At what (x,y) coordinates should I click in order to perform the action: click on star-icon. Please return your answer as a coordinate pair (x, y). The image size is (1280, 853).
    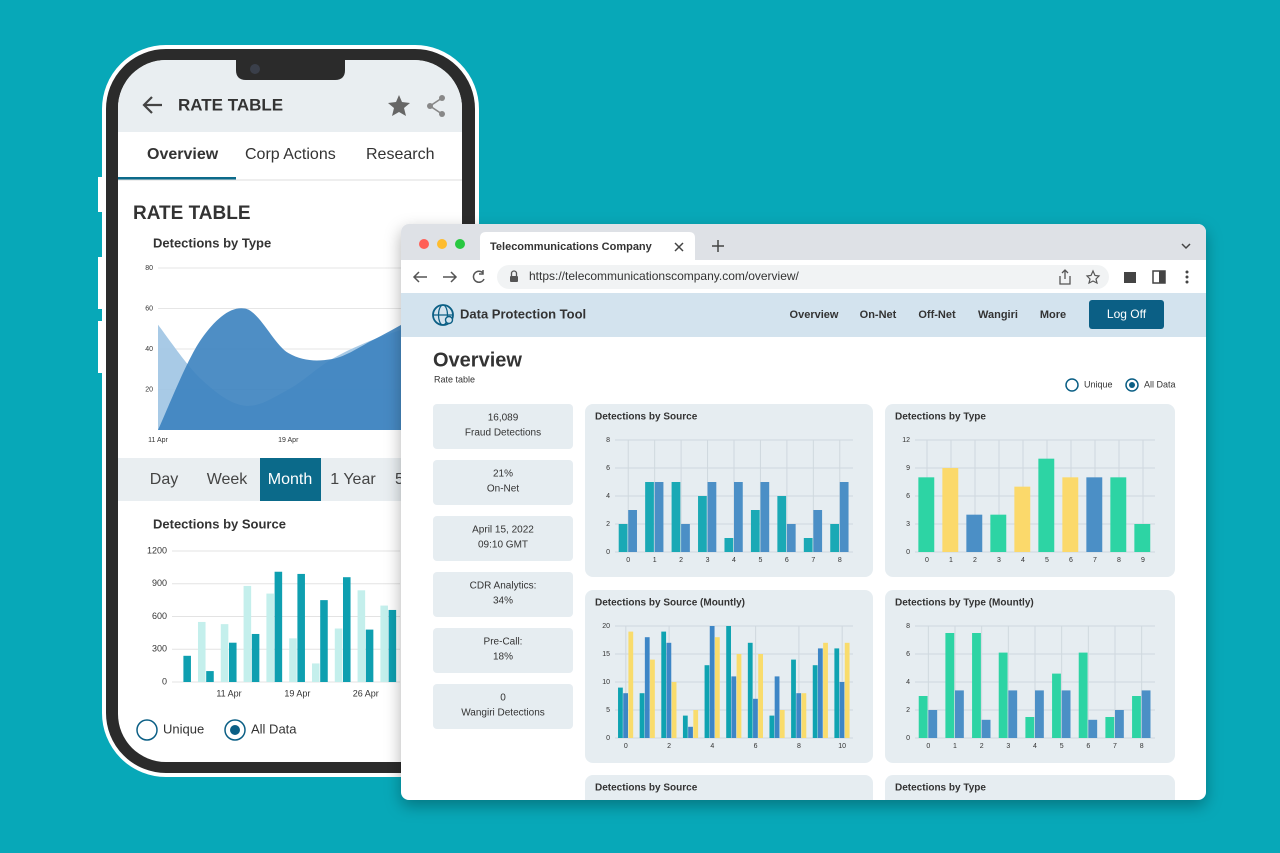
    Looking at the image, I should click on (399, 105).